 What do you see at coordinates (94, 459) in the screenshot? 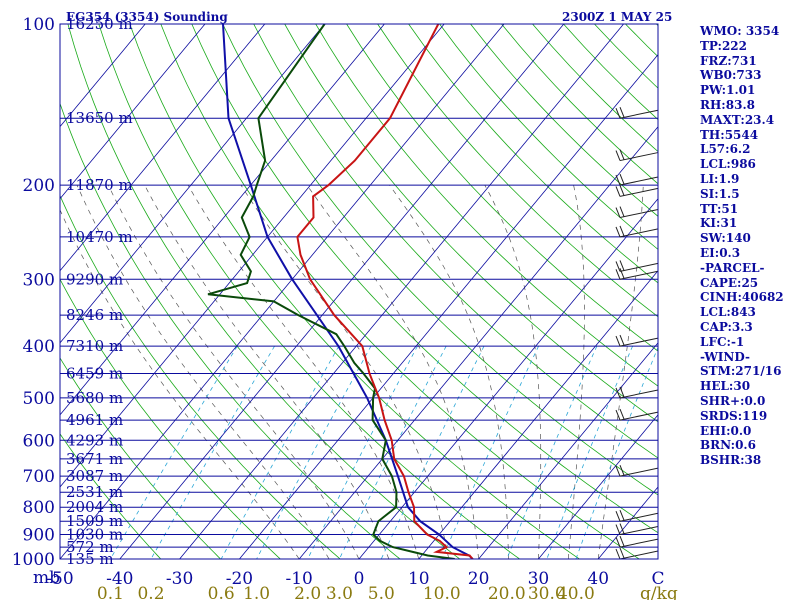
I see `height-label: 3671 m` at bounding box center [94, 459].